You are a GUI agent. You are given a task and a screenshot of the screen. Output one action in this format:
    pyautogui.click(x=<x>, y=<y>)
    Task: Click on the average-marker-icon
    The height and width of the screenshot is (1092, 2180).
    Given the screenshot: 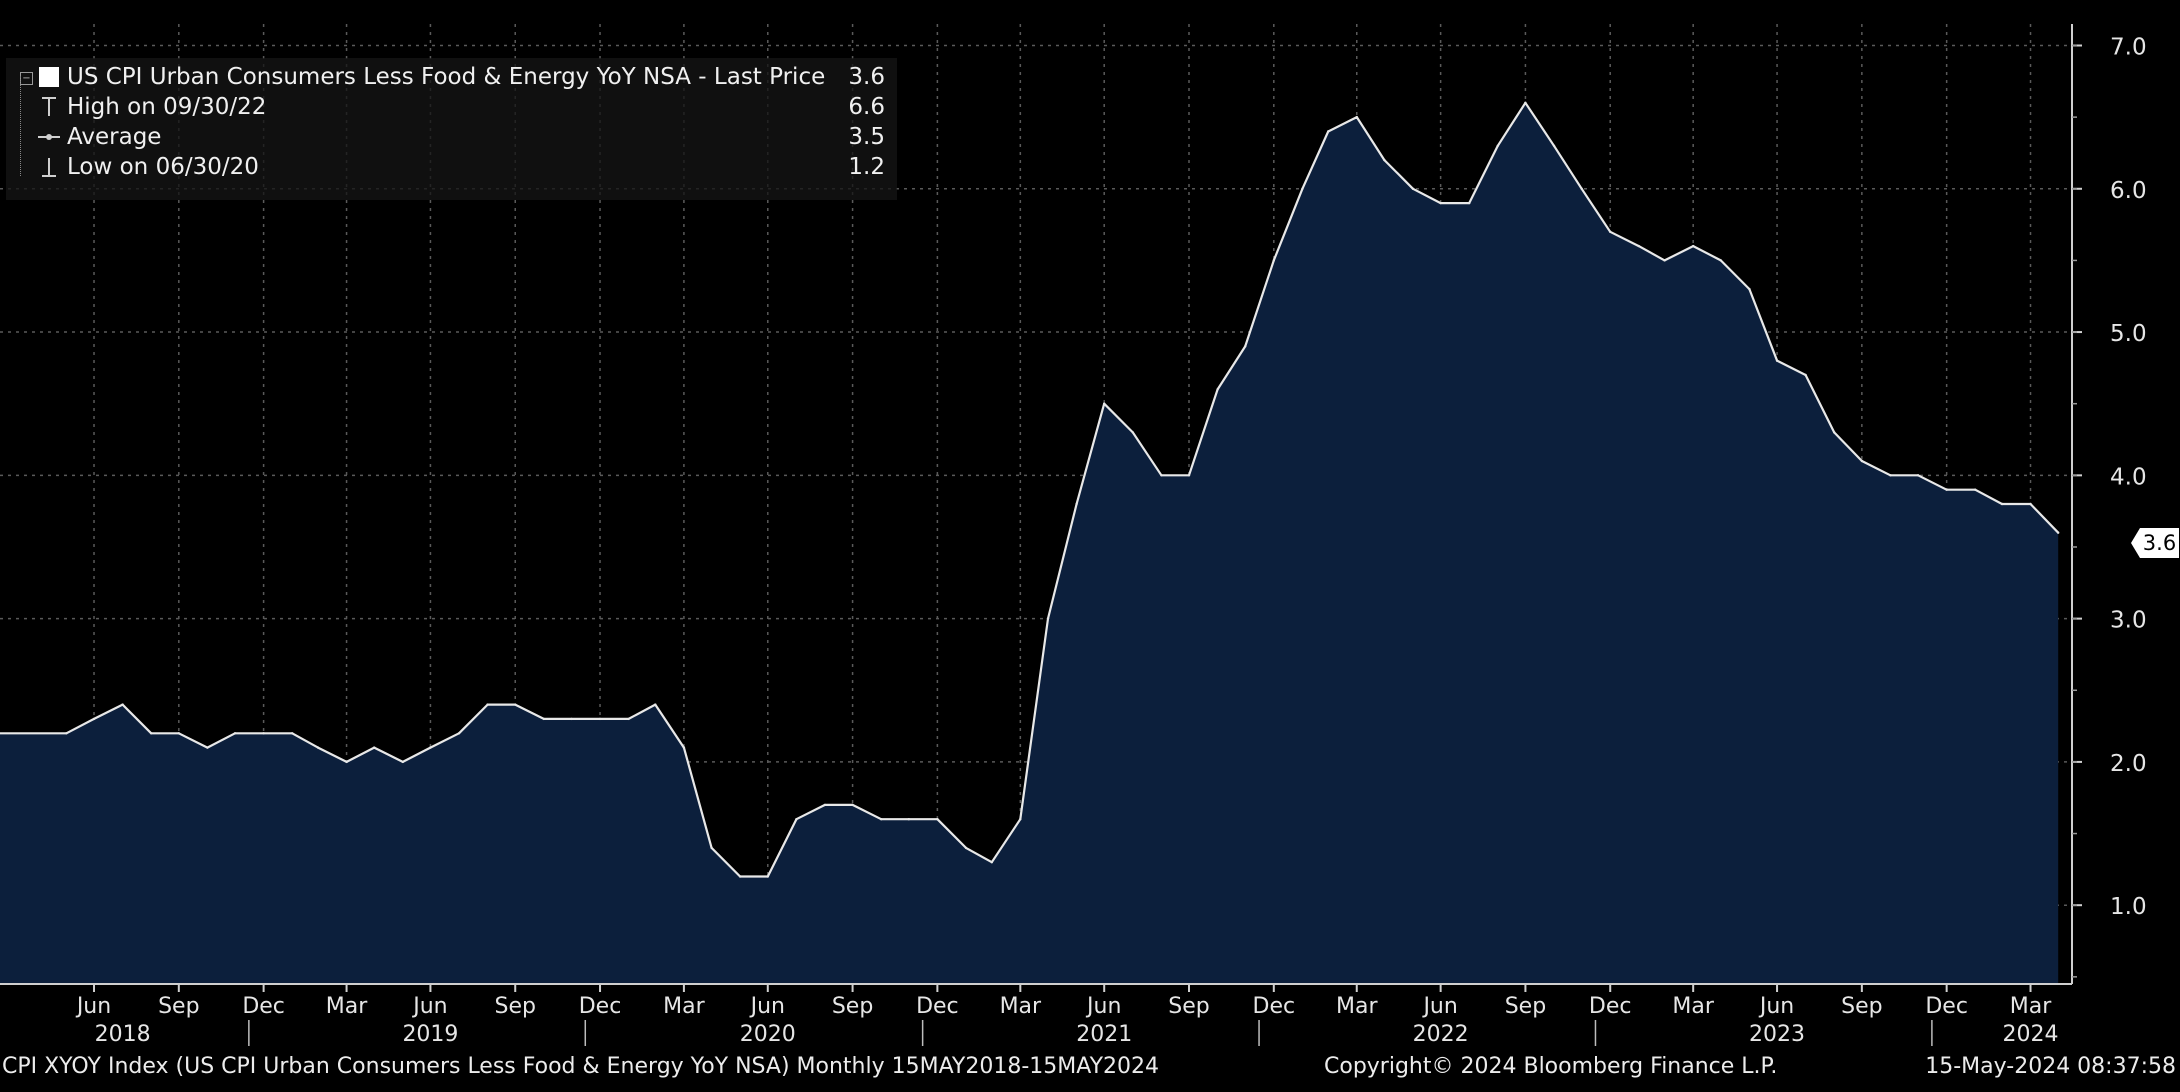 What is the action you would take?
    pyautogui.click(x=49, y=137)
    